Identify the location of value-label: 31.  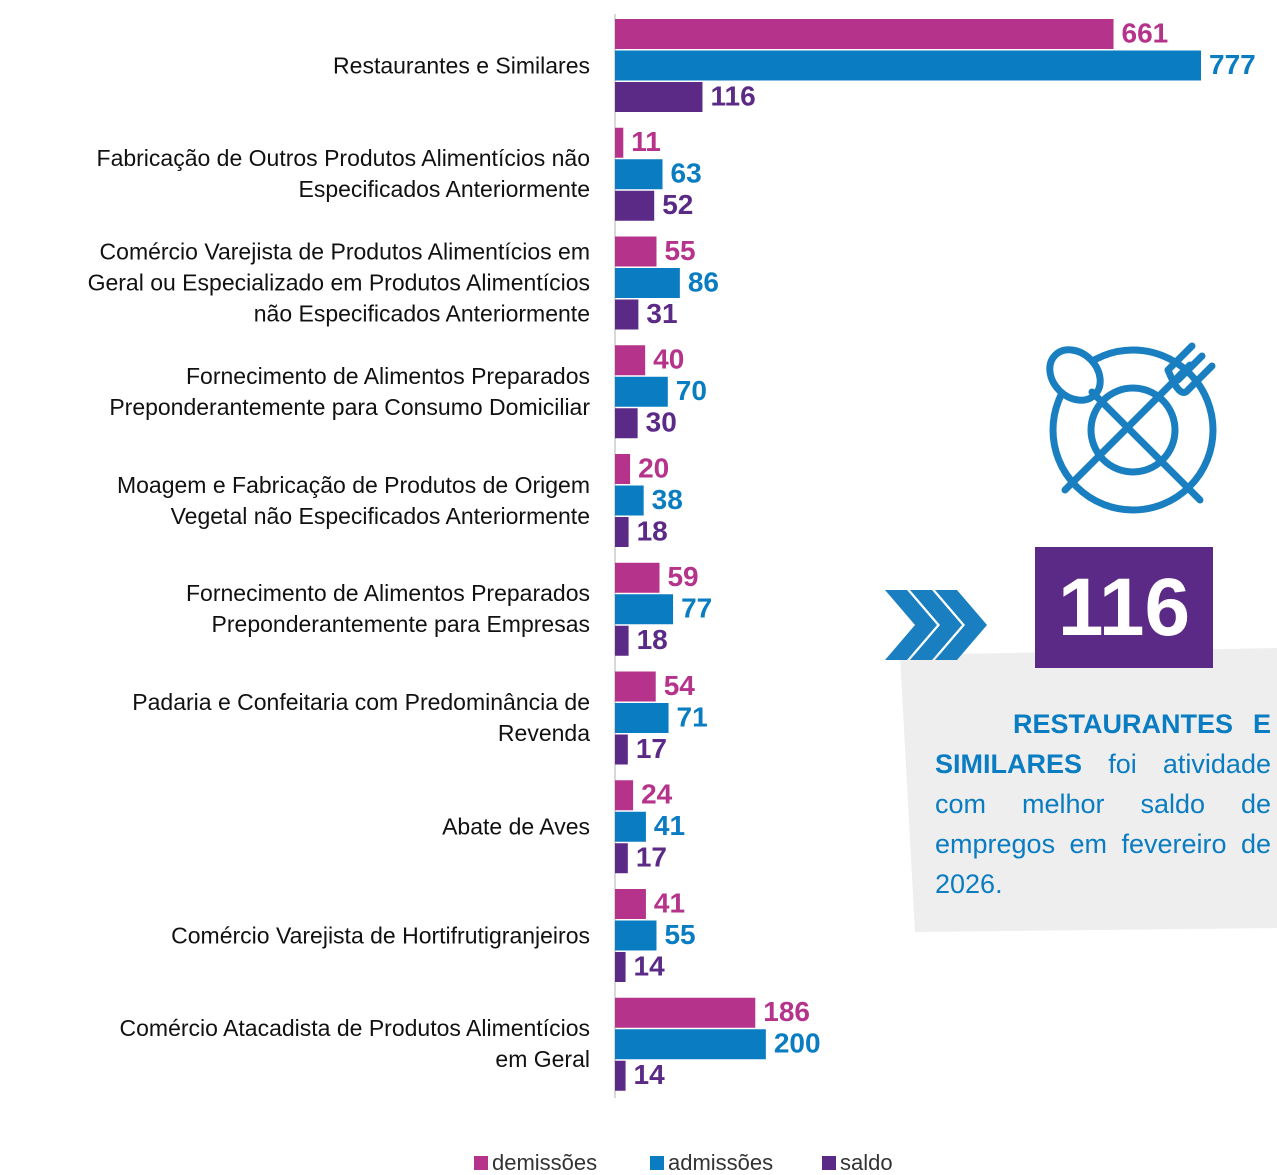
(661, 313).